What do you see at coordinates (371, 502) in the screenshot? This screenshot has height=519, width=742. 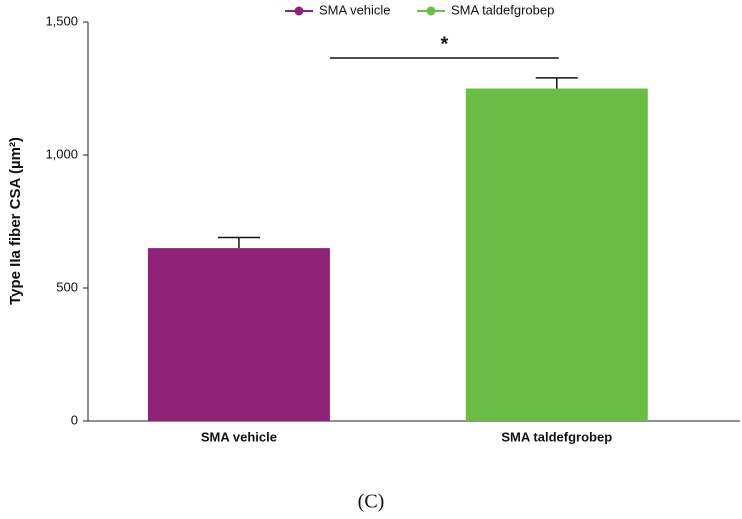 I see `caption: (C)` at bounding box center [371, 502].